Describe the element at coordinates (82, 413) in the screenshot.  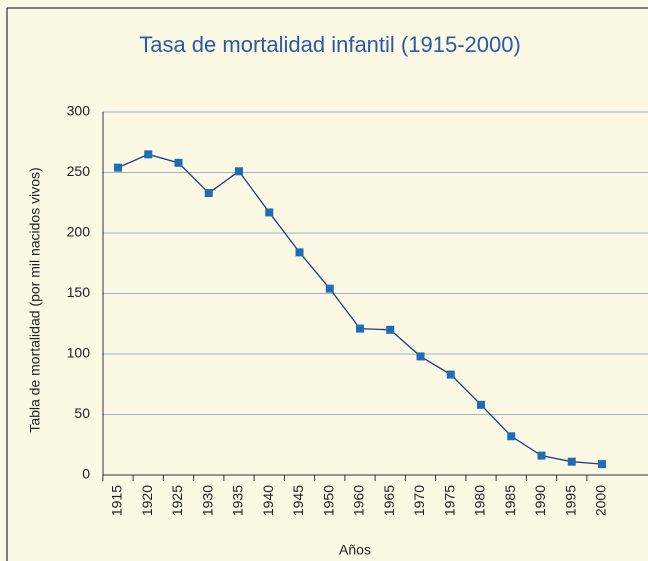
I see `y-tick-label: 50` at that location.